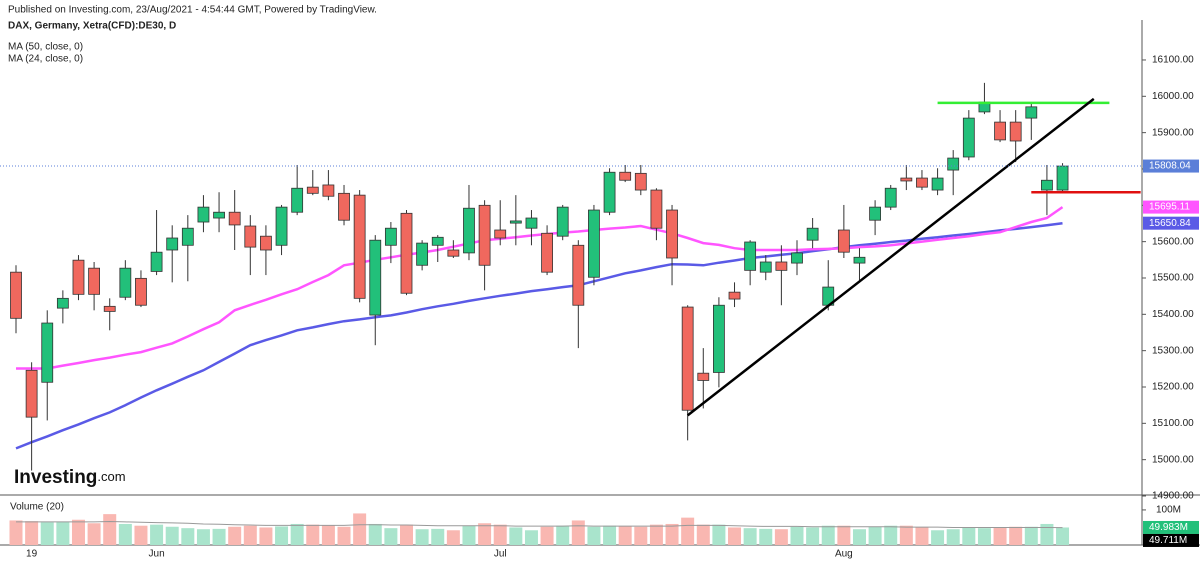 The image size is (1200, 565). What do you see at coordinates (1173, 423) in the screenshot?
I see `y-tick-label: 15100.00` at bounding box center [1173, 423].